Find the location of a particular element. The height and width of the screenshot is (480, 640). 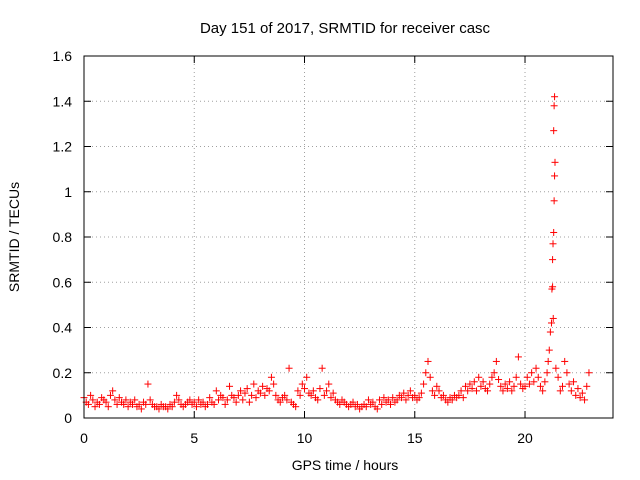

y-tick-label: 1.6 is located at coordinates (63, 56).